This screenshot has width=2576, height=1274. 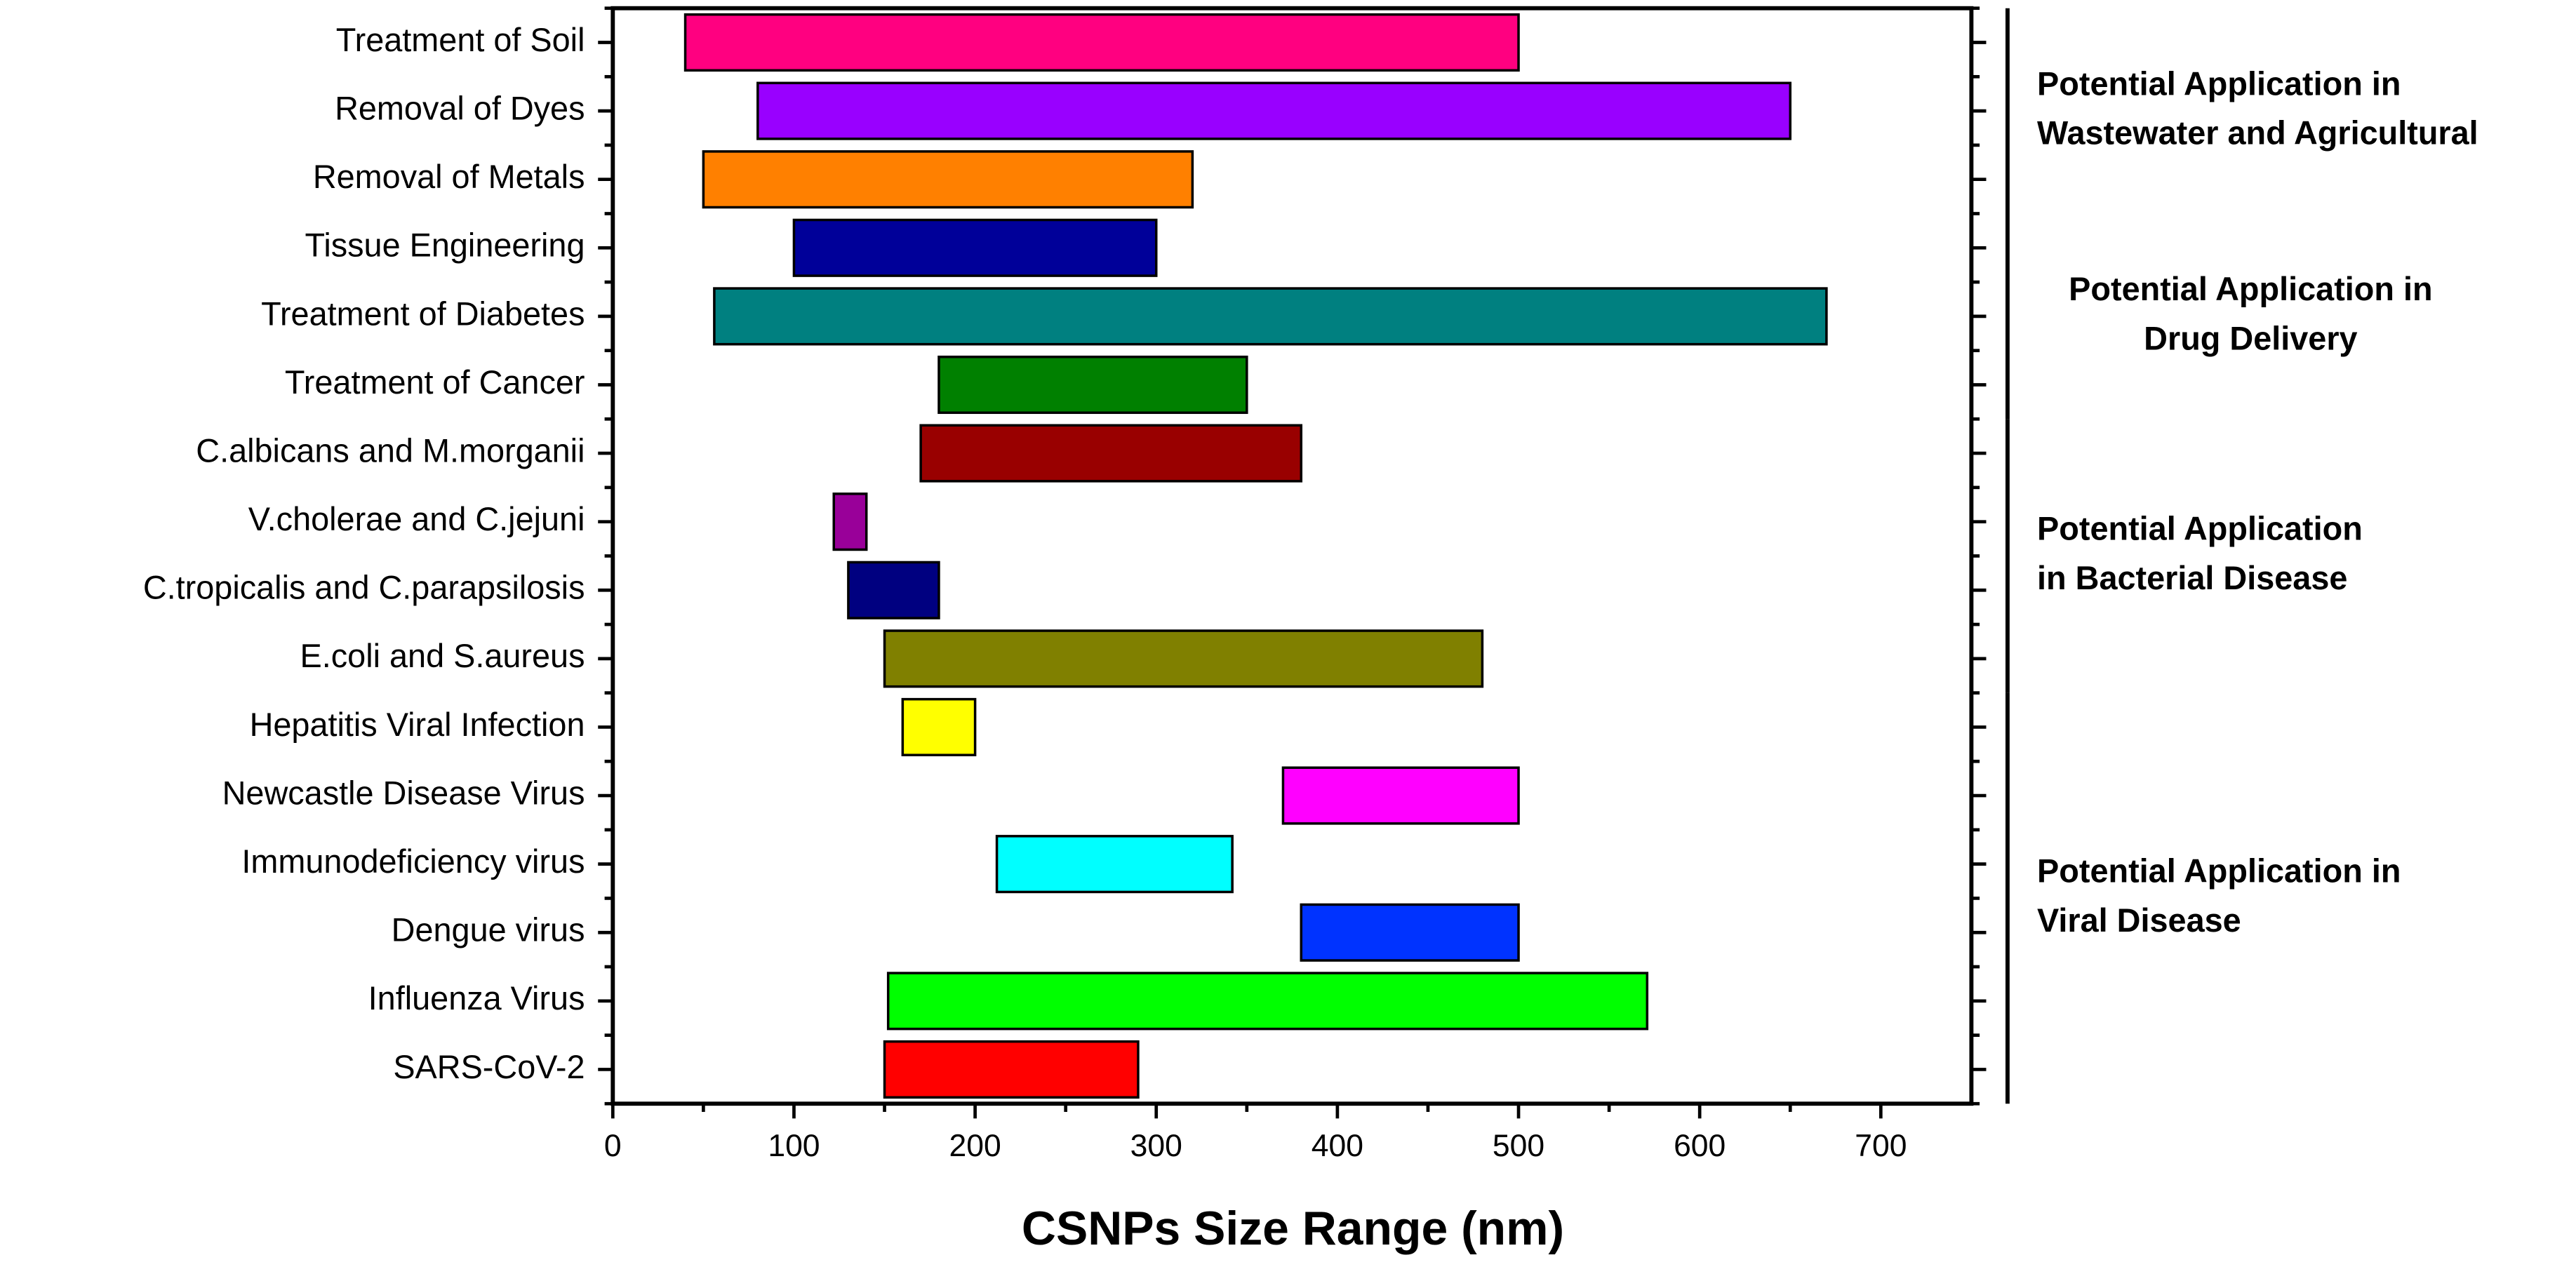 What do you see at coordinates (613, 1146) in the screenshot?
I see `x-tick-label: 0` at bounding box center [613, 1146].